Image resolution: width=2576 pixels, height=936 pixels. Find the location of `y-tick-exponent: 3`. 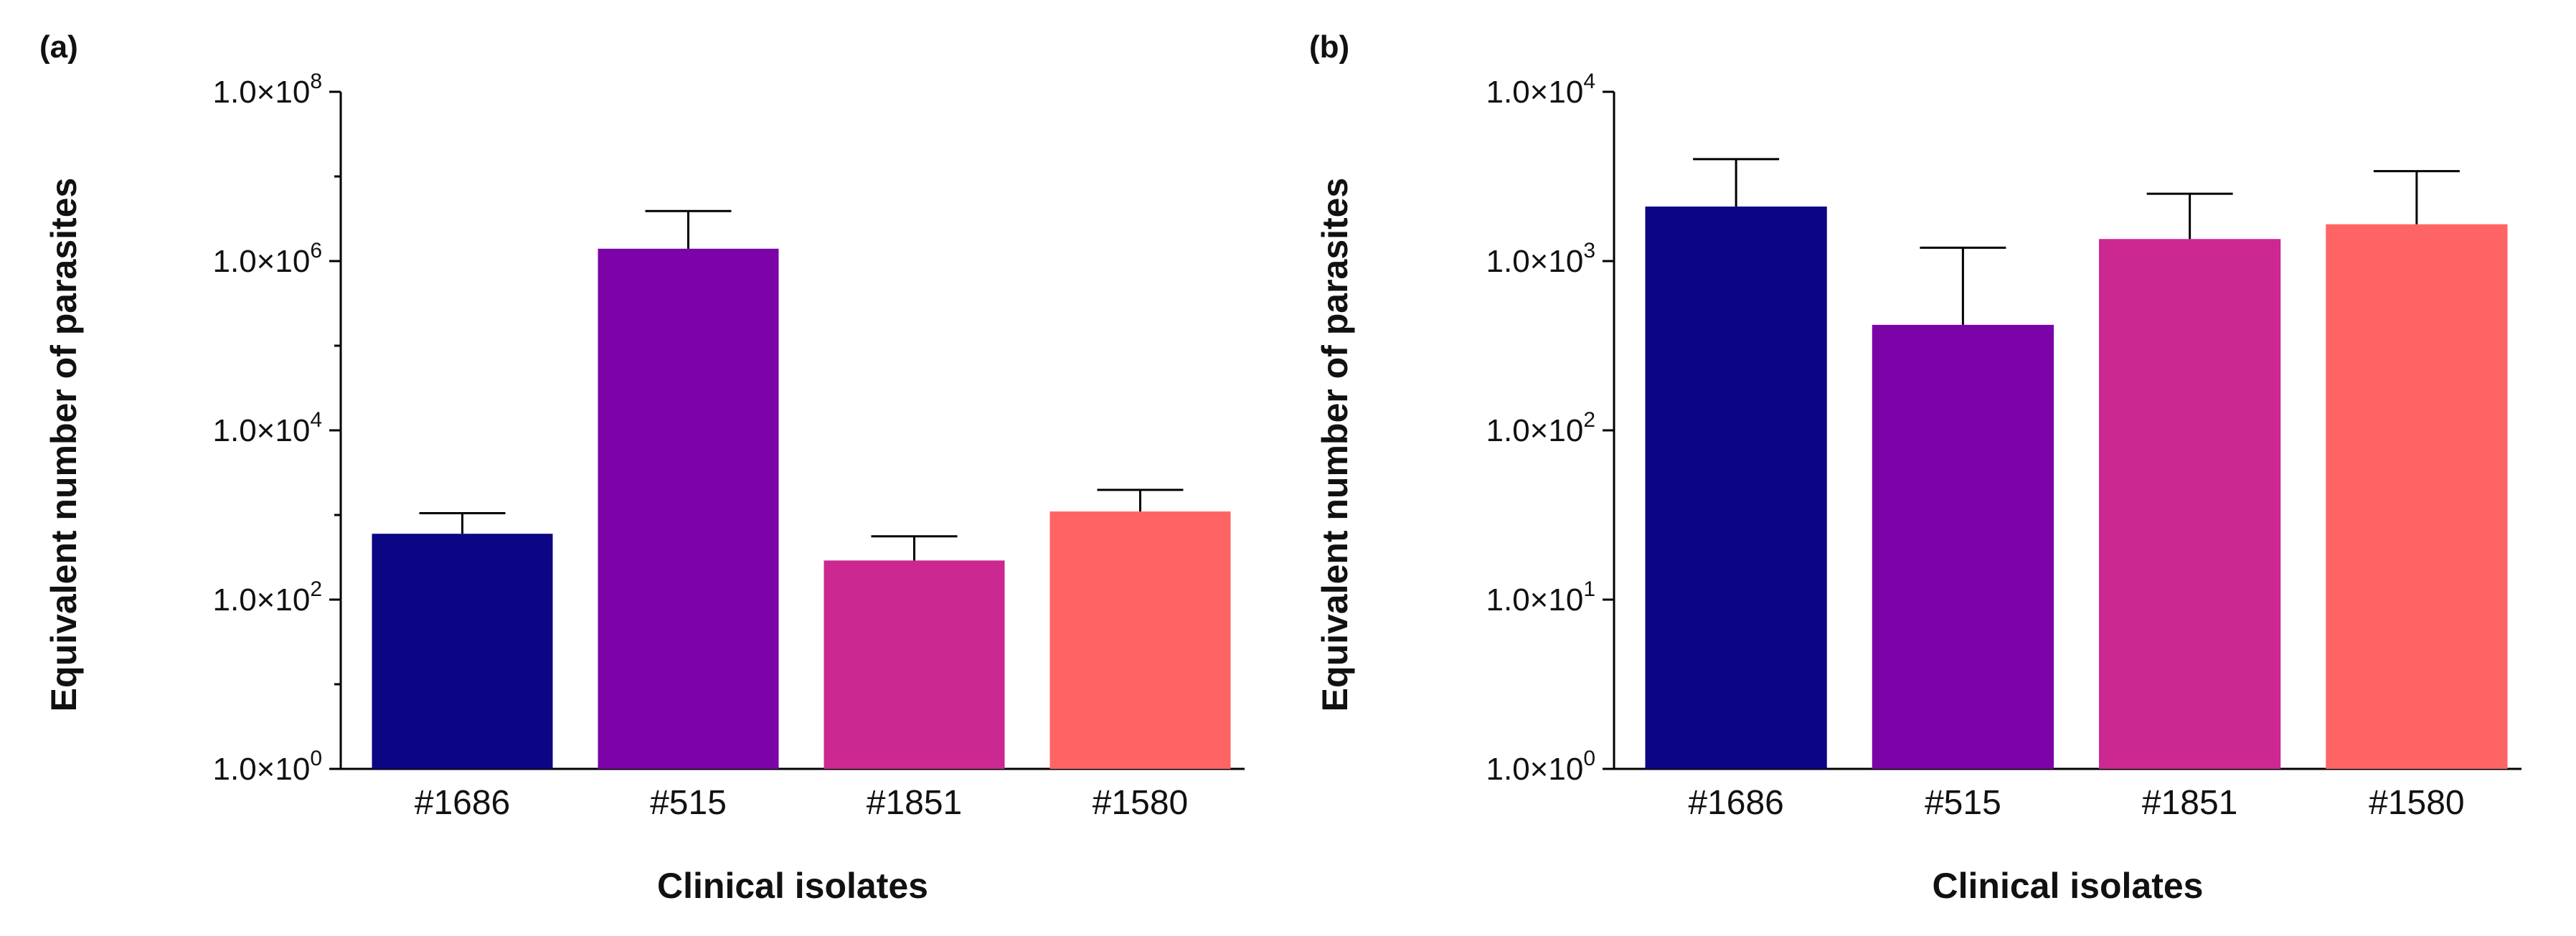

y-tick-exponent: 3 is located at coordinates (1589, 251).